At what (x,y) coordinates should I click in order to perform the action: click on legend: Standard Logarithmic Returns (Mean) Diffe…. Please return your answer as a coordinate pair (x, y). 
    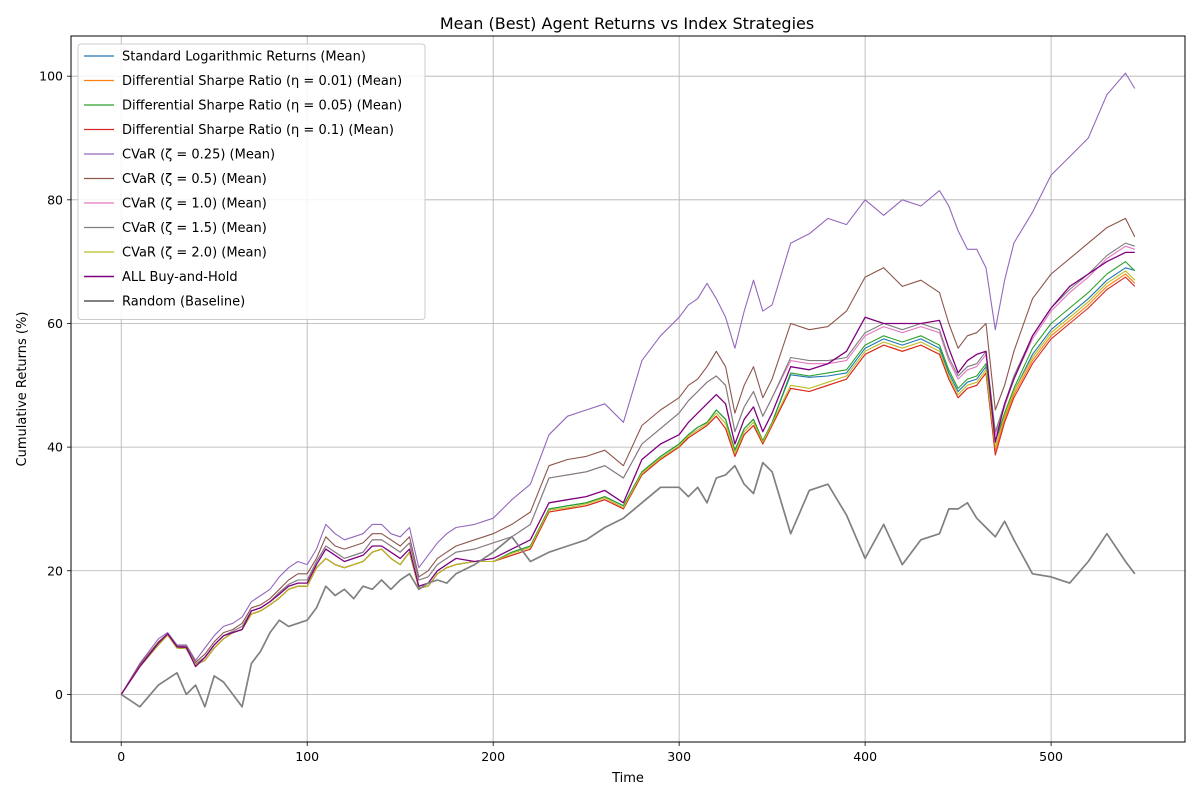
    Looking at the image, I should click on (251, 181).